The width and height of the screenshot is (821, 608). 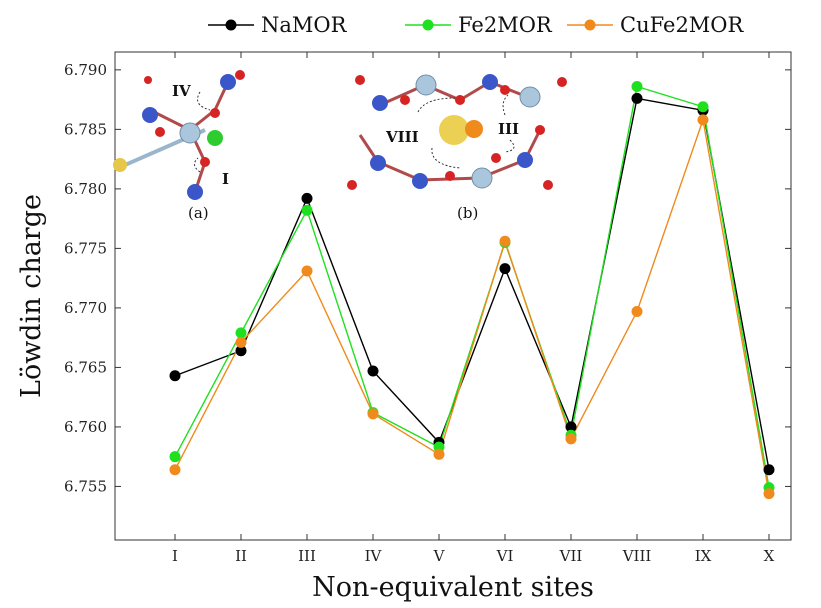 What do you see at coordinates (505, 556) in the screenshot?
I see `x-tick-label: VI` at bounding box center [505, 556].